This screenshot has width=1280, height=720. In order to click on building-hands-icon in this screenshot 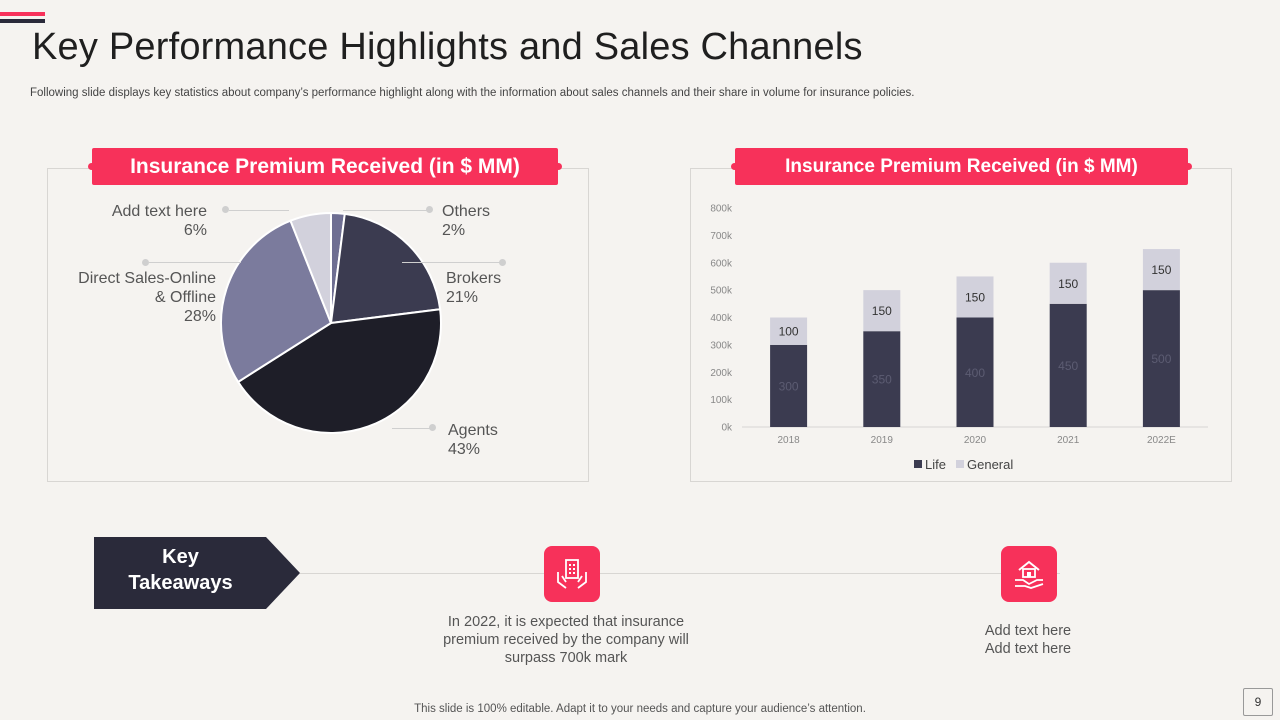, I will do `click(572, 574)`.